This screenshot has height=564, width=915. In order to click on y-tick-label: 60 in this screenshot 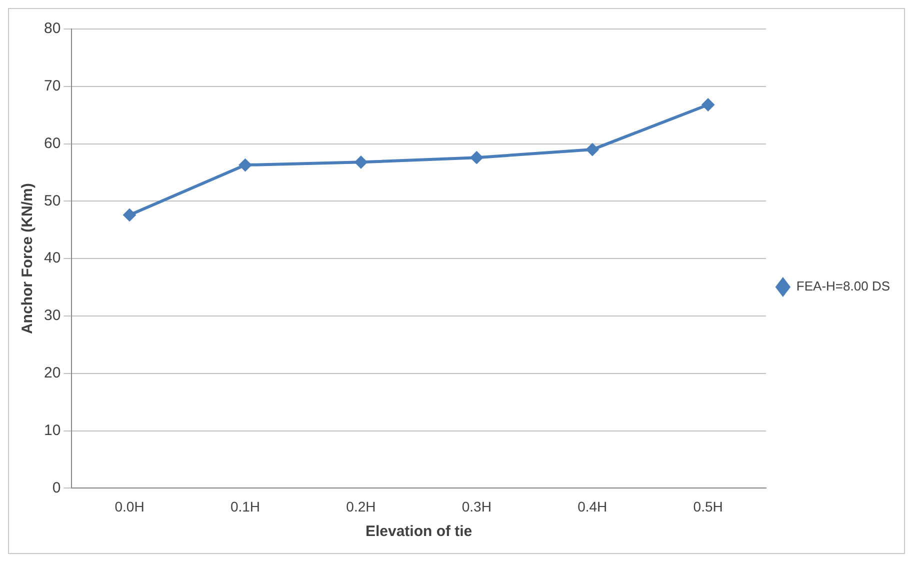, I will do `click(52, 143)`.